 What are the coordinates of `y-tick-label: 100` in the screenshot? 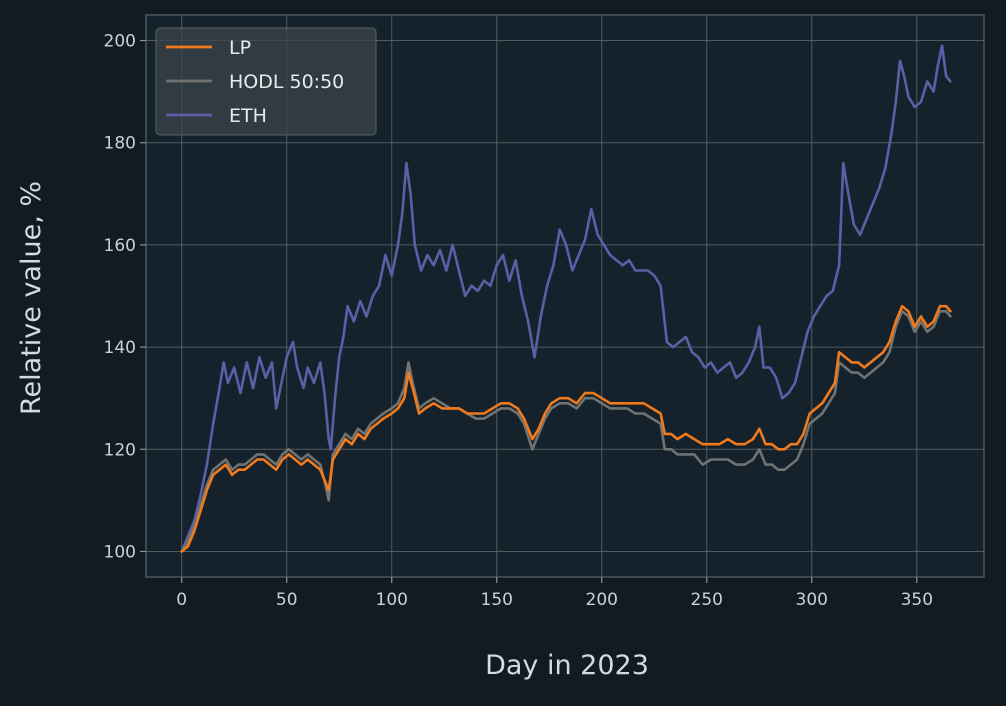 It's located at (120, 552).